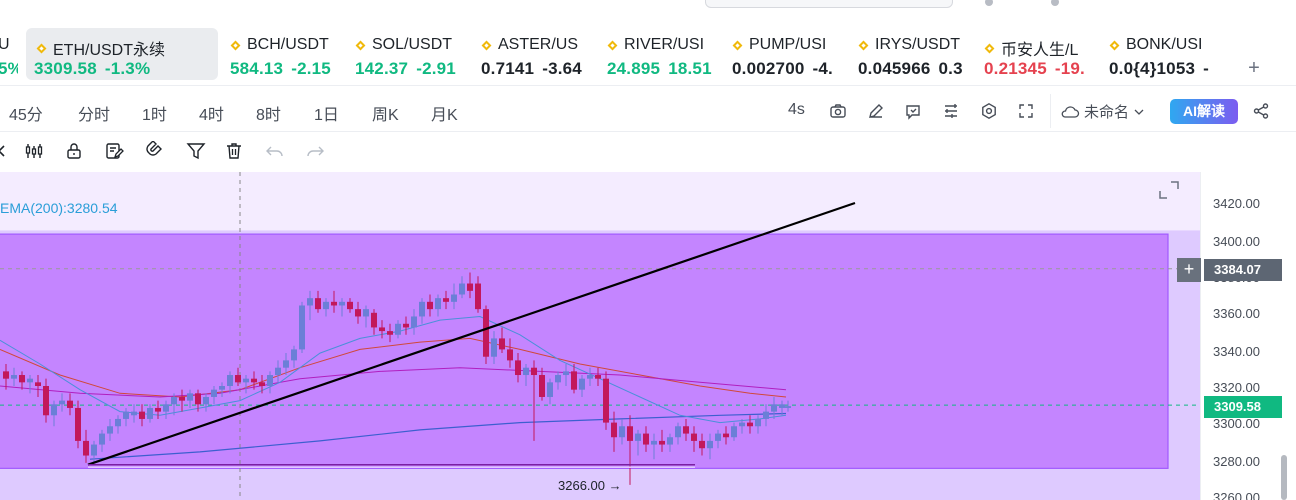  I want to click on chevron-left-icon, so click(6, 151).